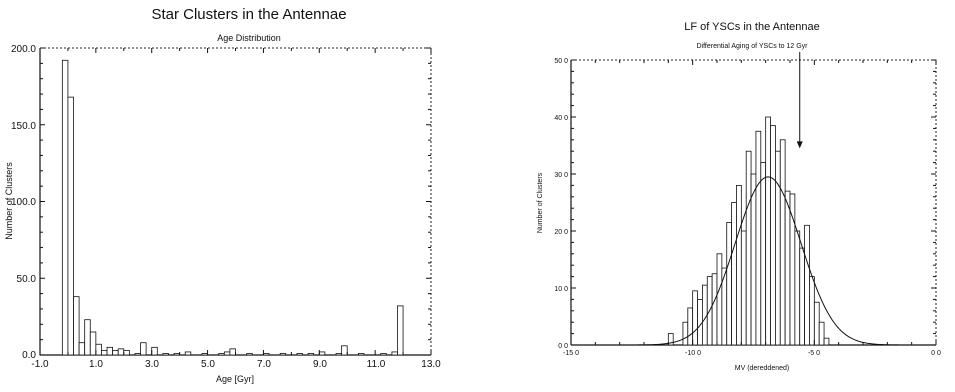 The height and width of the screenshot is (392, 955). Describe the element at coordinates (561, 232) in the screenshot. I see `y-tick-label: 20 0` at that location.